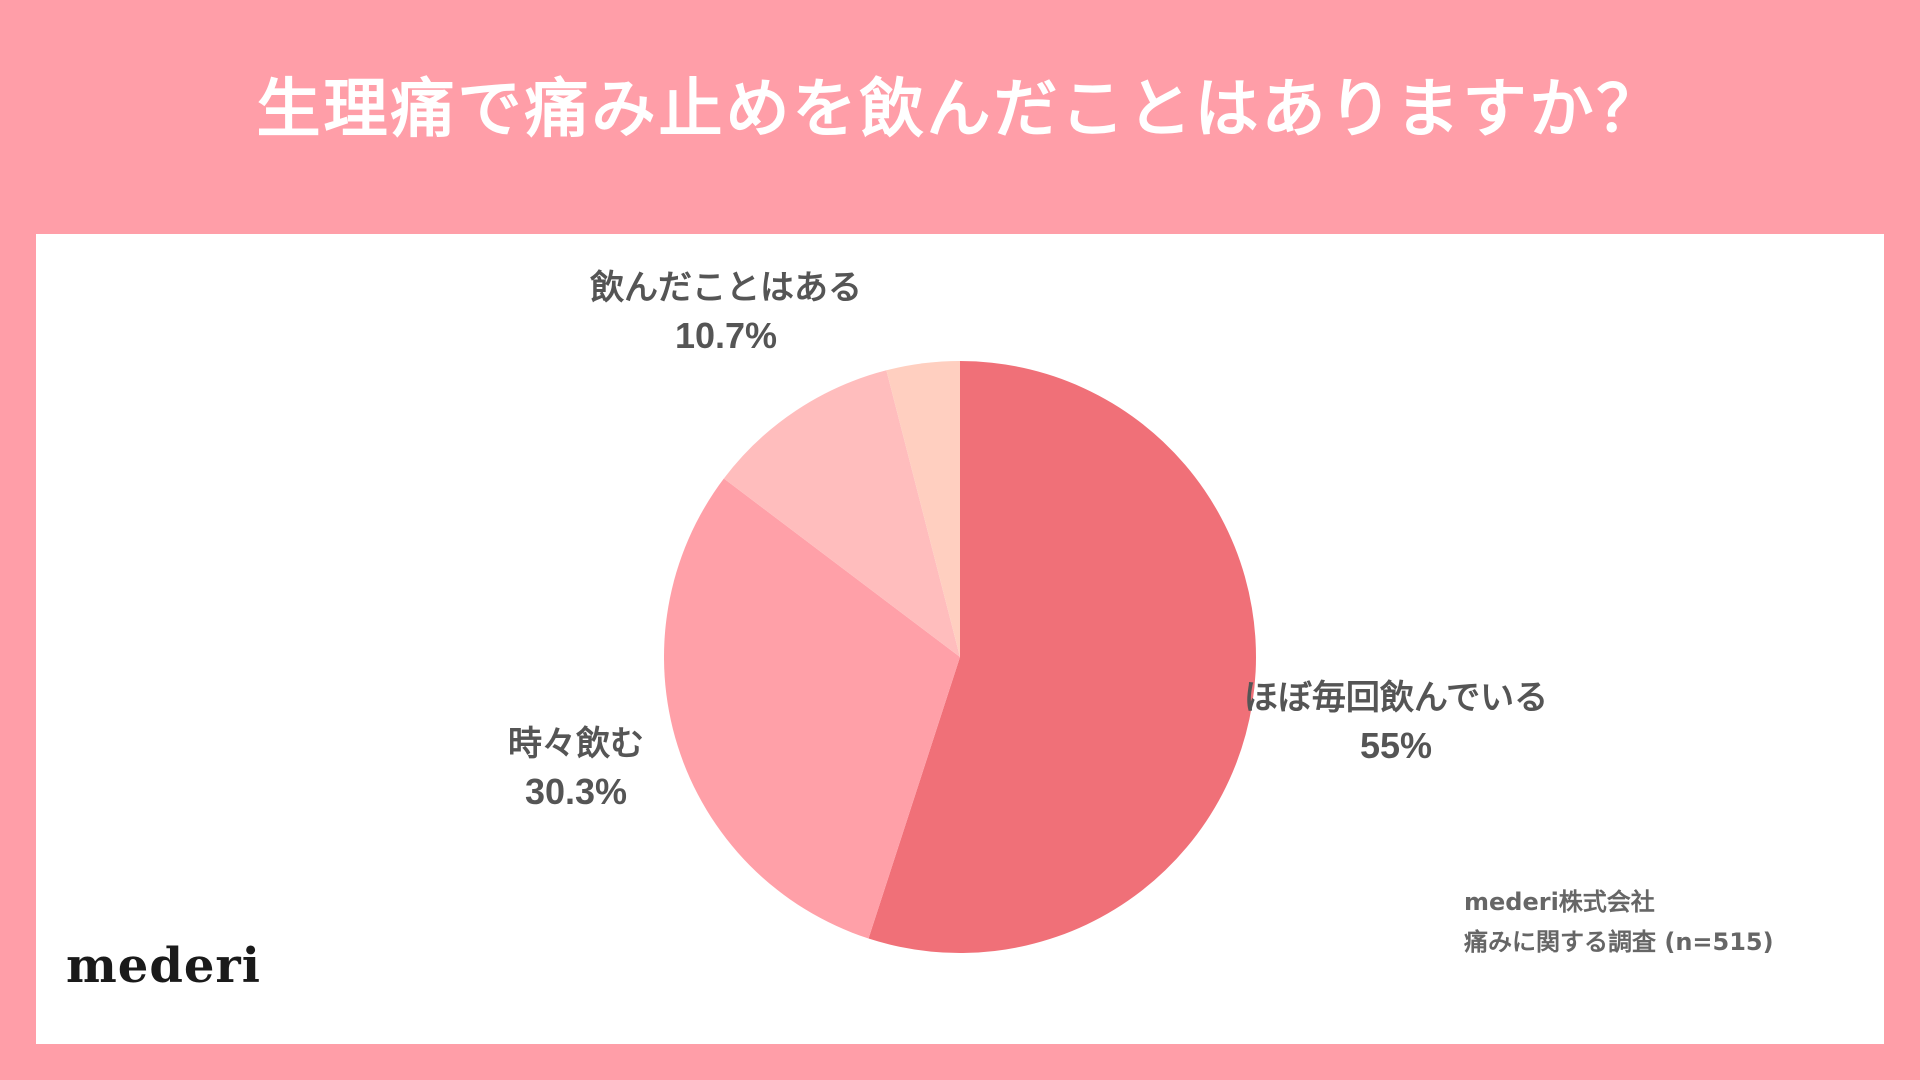 This screenshot has width=1920, height=1080. What do you see at coordinates (1396, 698) in the screenshot?
I see `label-almost-every-time-text: ほぼ毎回飲んでいる` at bounding box center [1396, 698].